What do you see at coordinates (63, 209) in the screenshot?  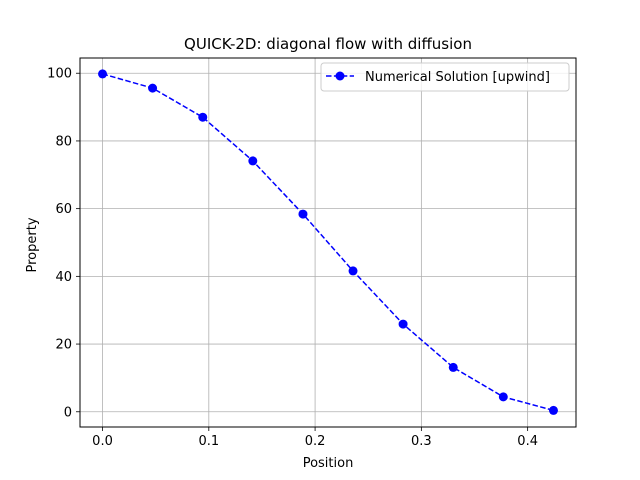 I see `y-tick-label: 60` at bounding box center [63, 209].